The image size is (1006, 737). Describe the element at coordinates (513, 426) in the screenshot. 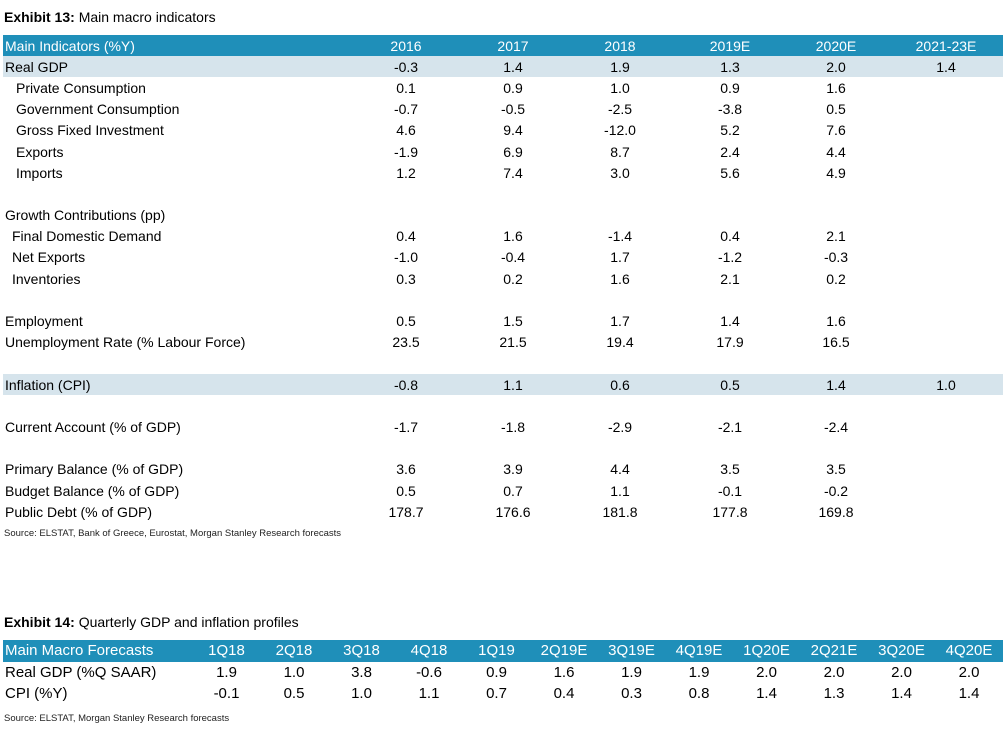

I see `cell: -1.8` at that location.